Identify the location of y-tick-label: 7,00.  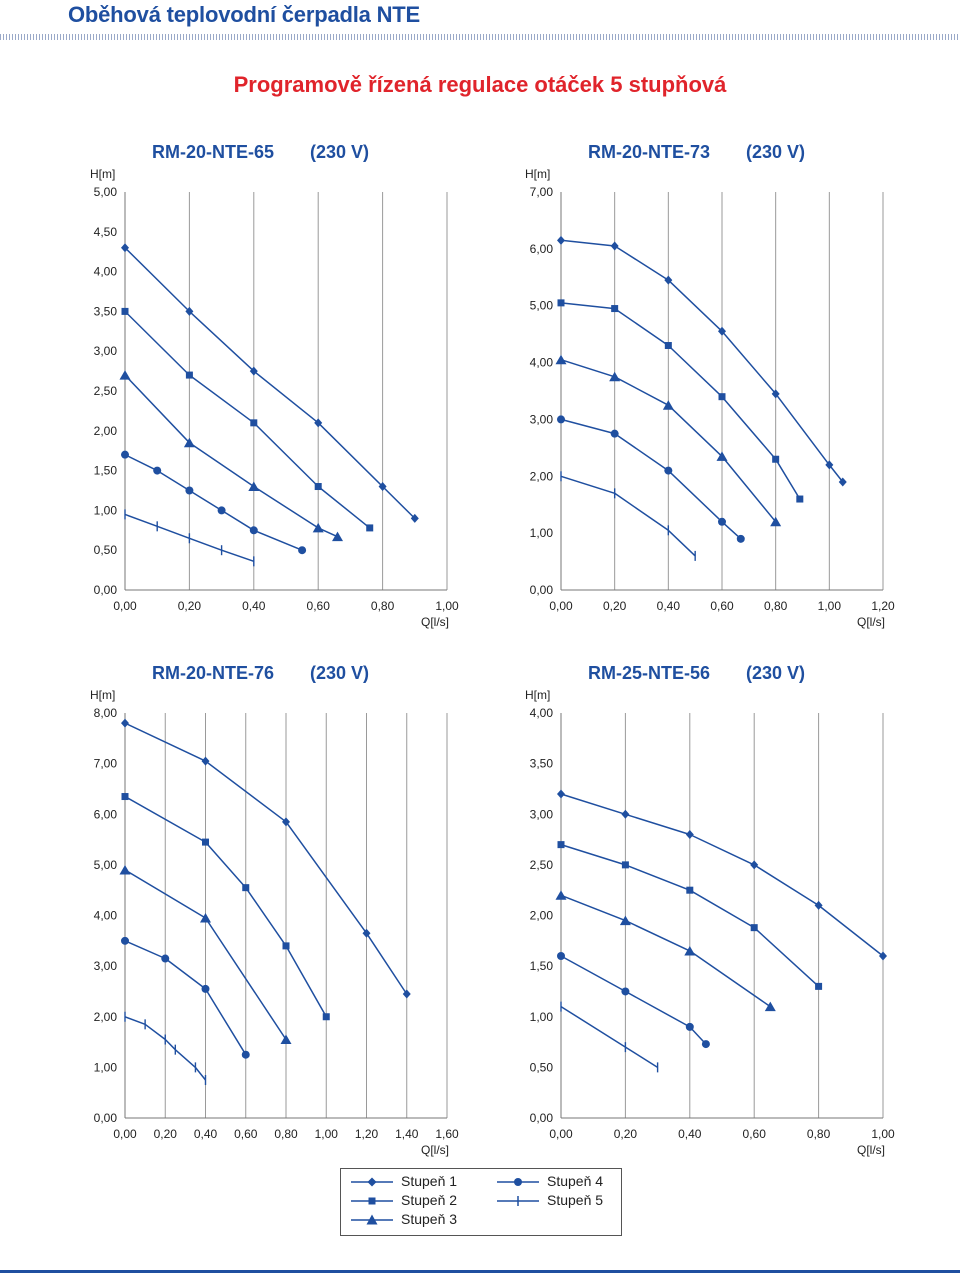
(542, 192).